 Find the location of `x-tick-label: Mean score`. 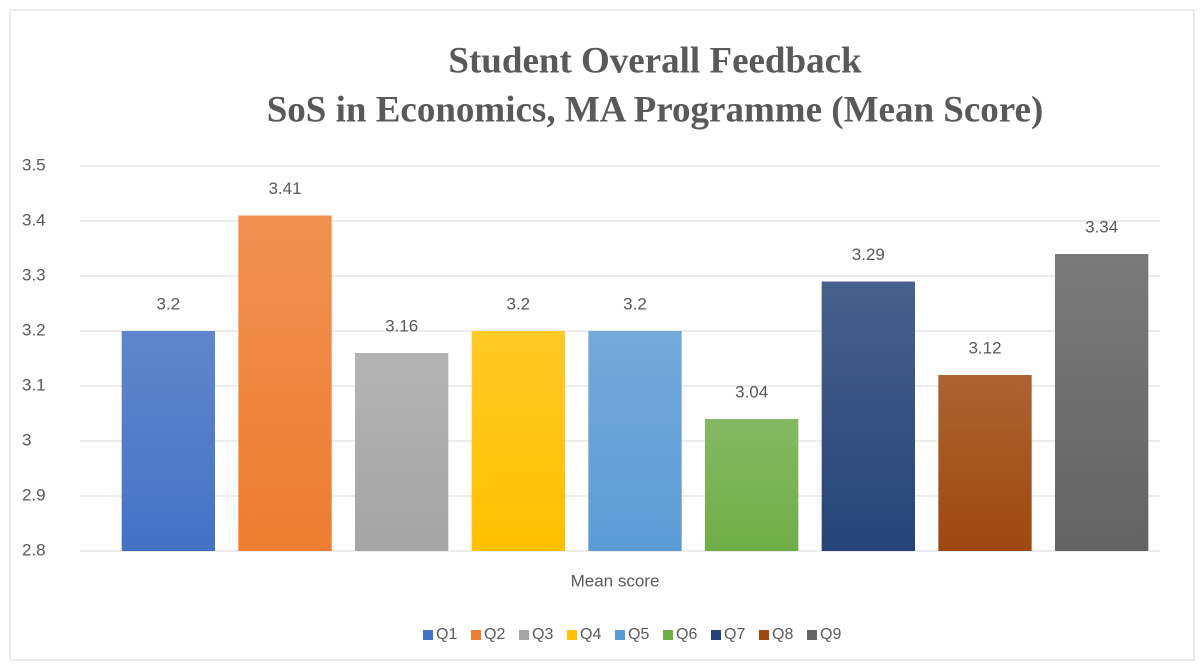

x-tick-label: Mean score is located at coordinates (615, 580).